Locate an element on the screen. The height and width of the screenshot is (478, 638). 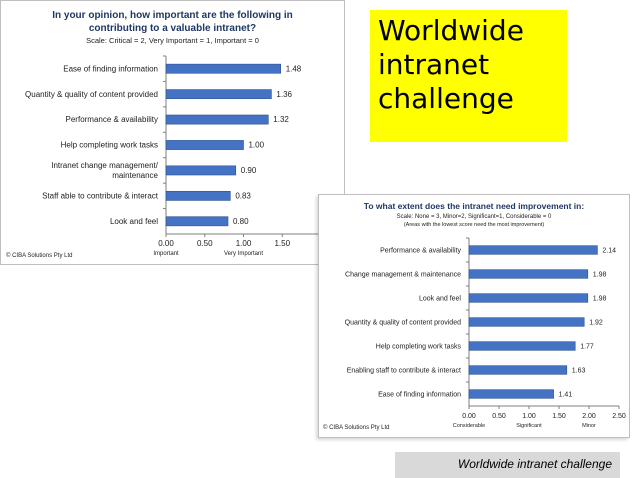
x-axis-scale-label: Considerable is located at coordinates (469, 426).